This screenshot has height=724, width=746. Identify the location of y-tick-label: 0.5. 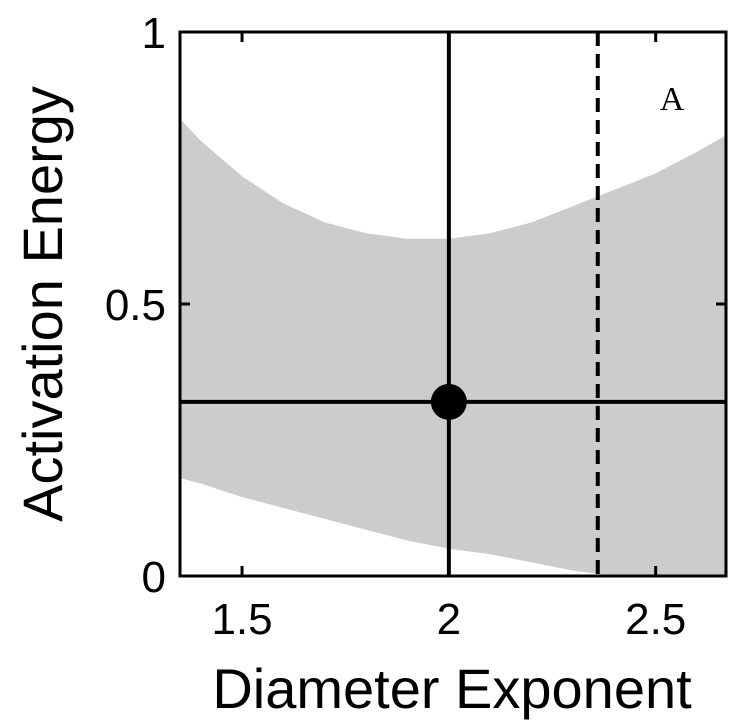
(135, 305).